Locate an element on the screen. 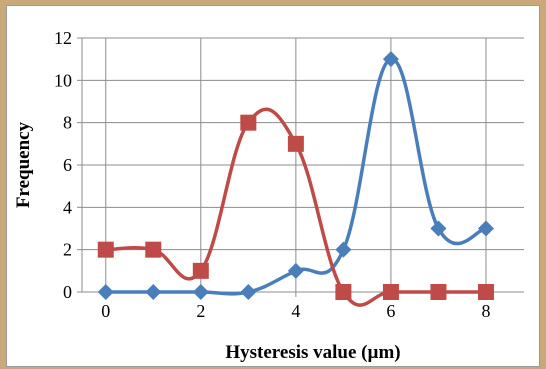 This screenshot has width=546, height=369. x-tick-label: 2 is located at coordinates (200, 311).